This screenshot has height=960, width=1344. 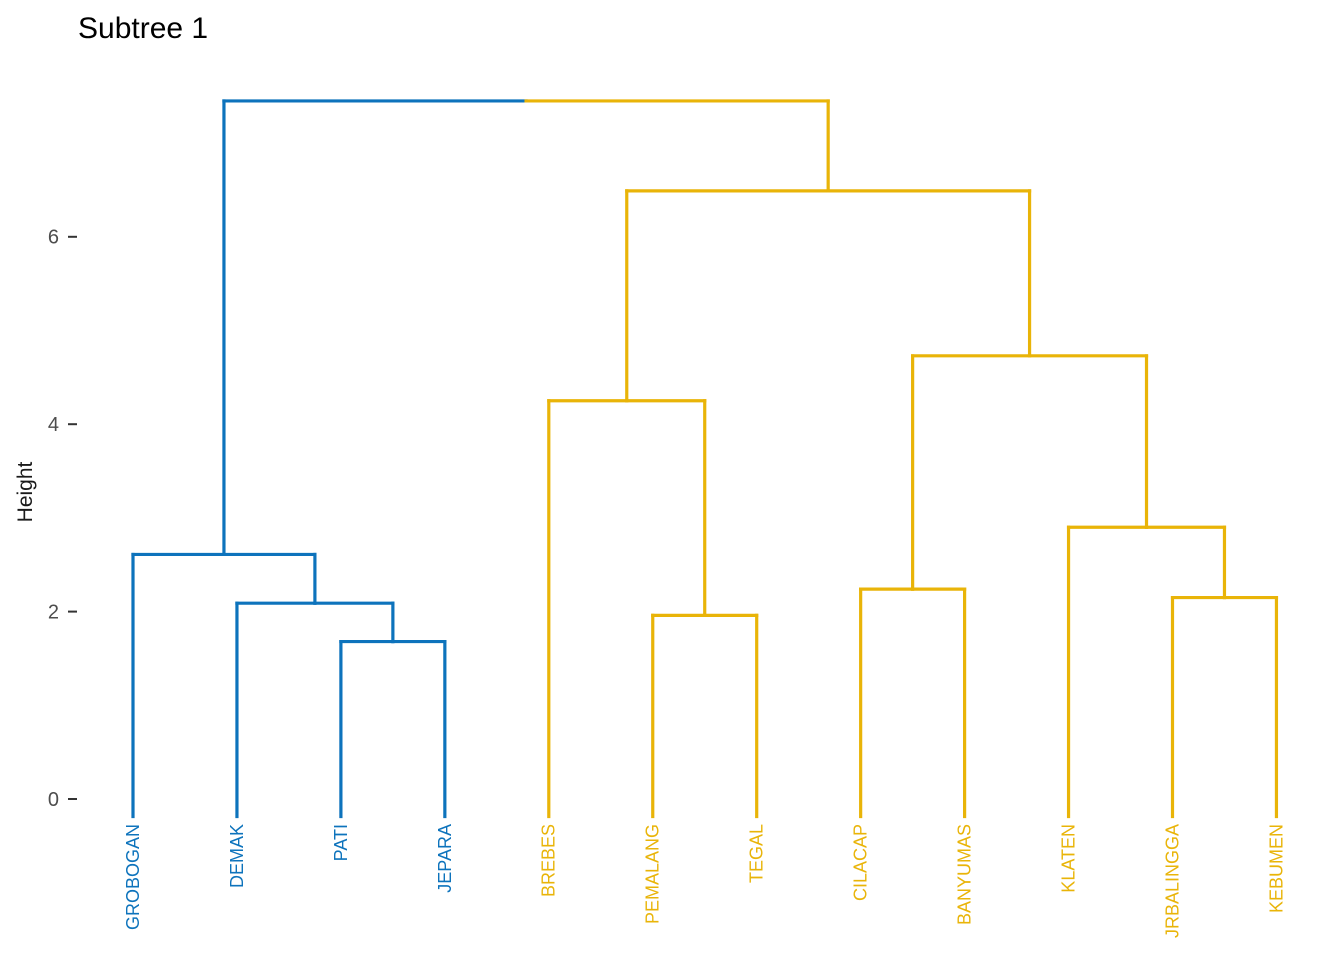 What do you see at coordinates (757, 853) in the screenshot?
I see `leaf-label: TEGAL` at bounding box center [757, 853].